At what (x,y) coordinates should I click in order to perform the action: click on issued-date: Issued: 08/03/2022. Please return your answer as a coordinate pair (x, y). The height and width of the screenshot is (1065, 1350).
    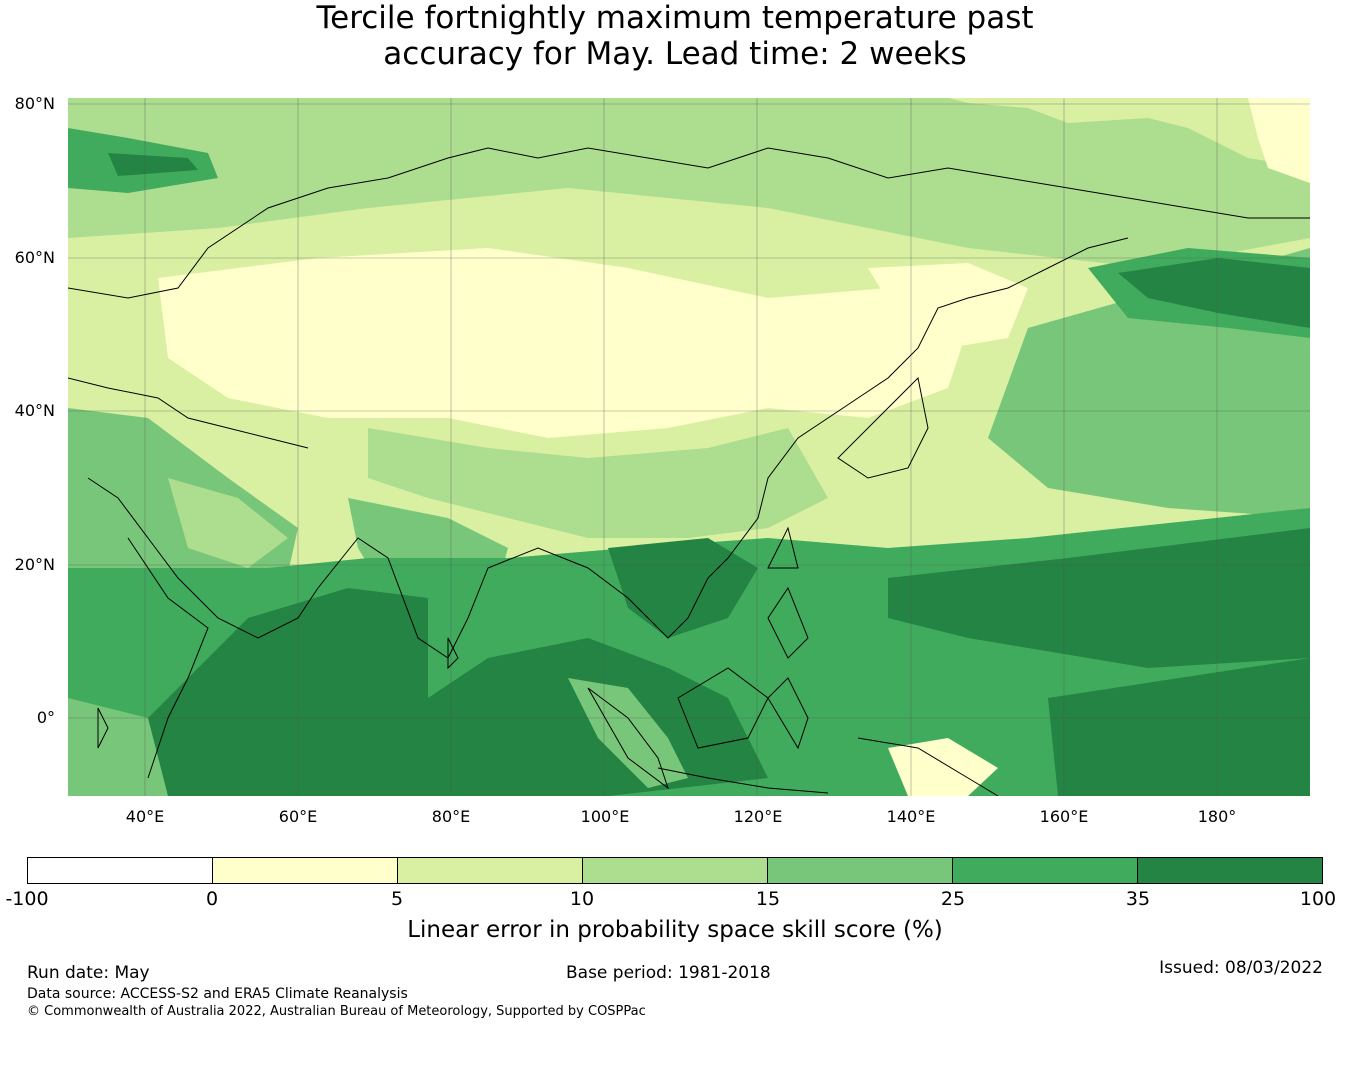
    Looking at the image, I should click on (1241, 968).